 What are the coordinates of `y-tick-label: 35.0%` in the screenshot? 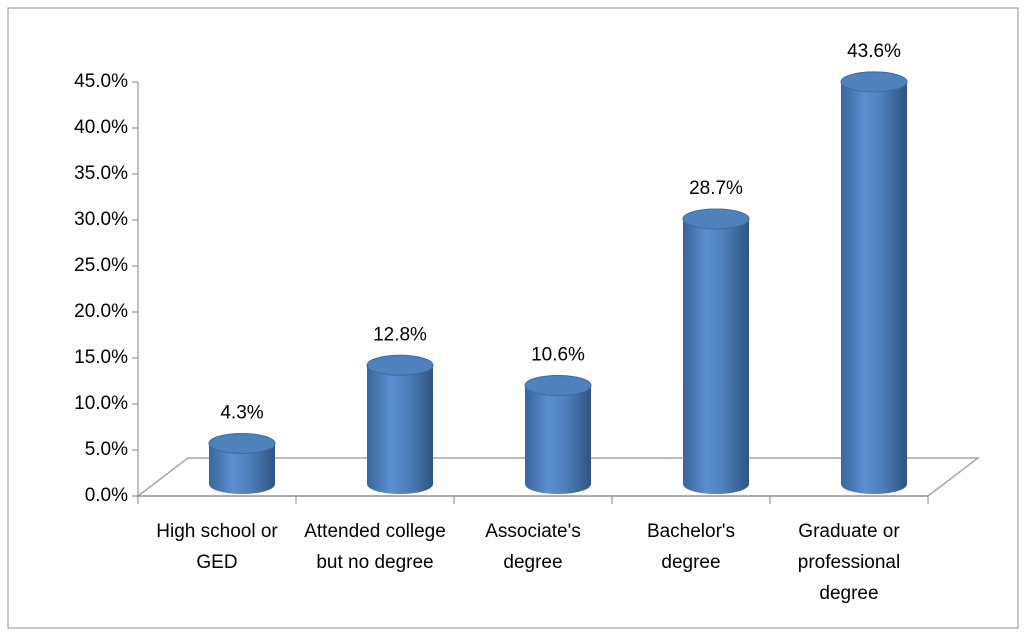 It's located at (101, 173).